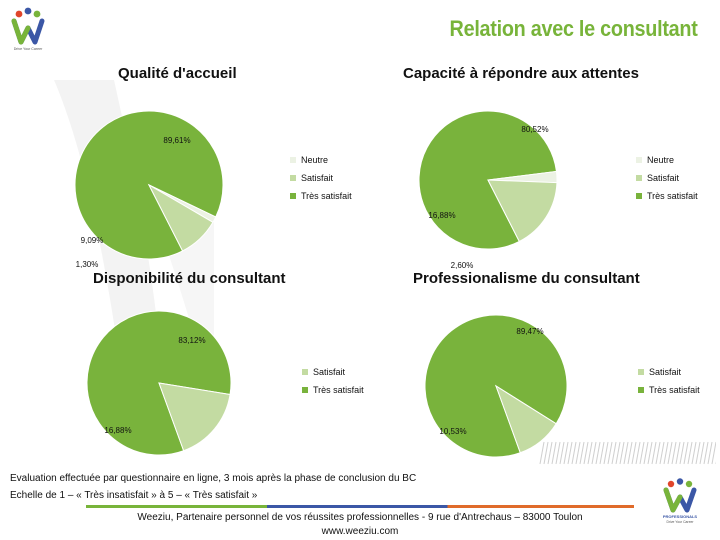 Image resolution: width=720 pixels, height=540 pixels. I want to click on data-label-satisfait: 9,09%, so click(92, 240).